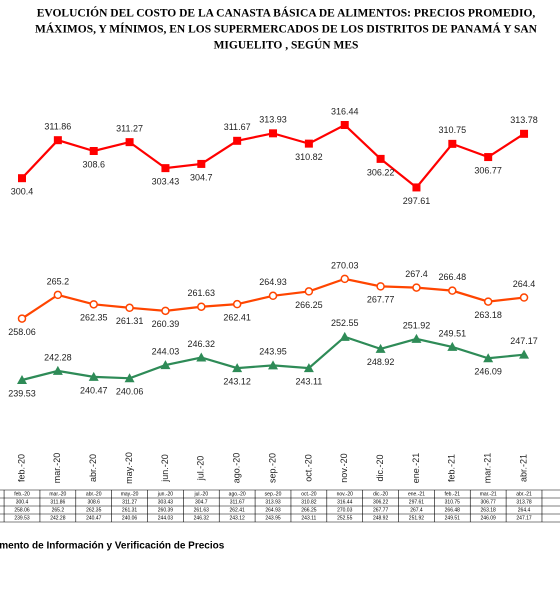  Describe the element at coordinates (524, 502) in the screenshot. I see `table-cell: 313.78` at that location.